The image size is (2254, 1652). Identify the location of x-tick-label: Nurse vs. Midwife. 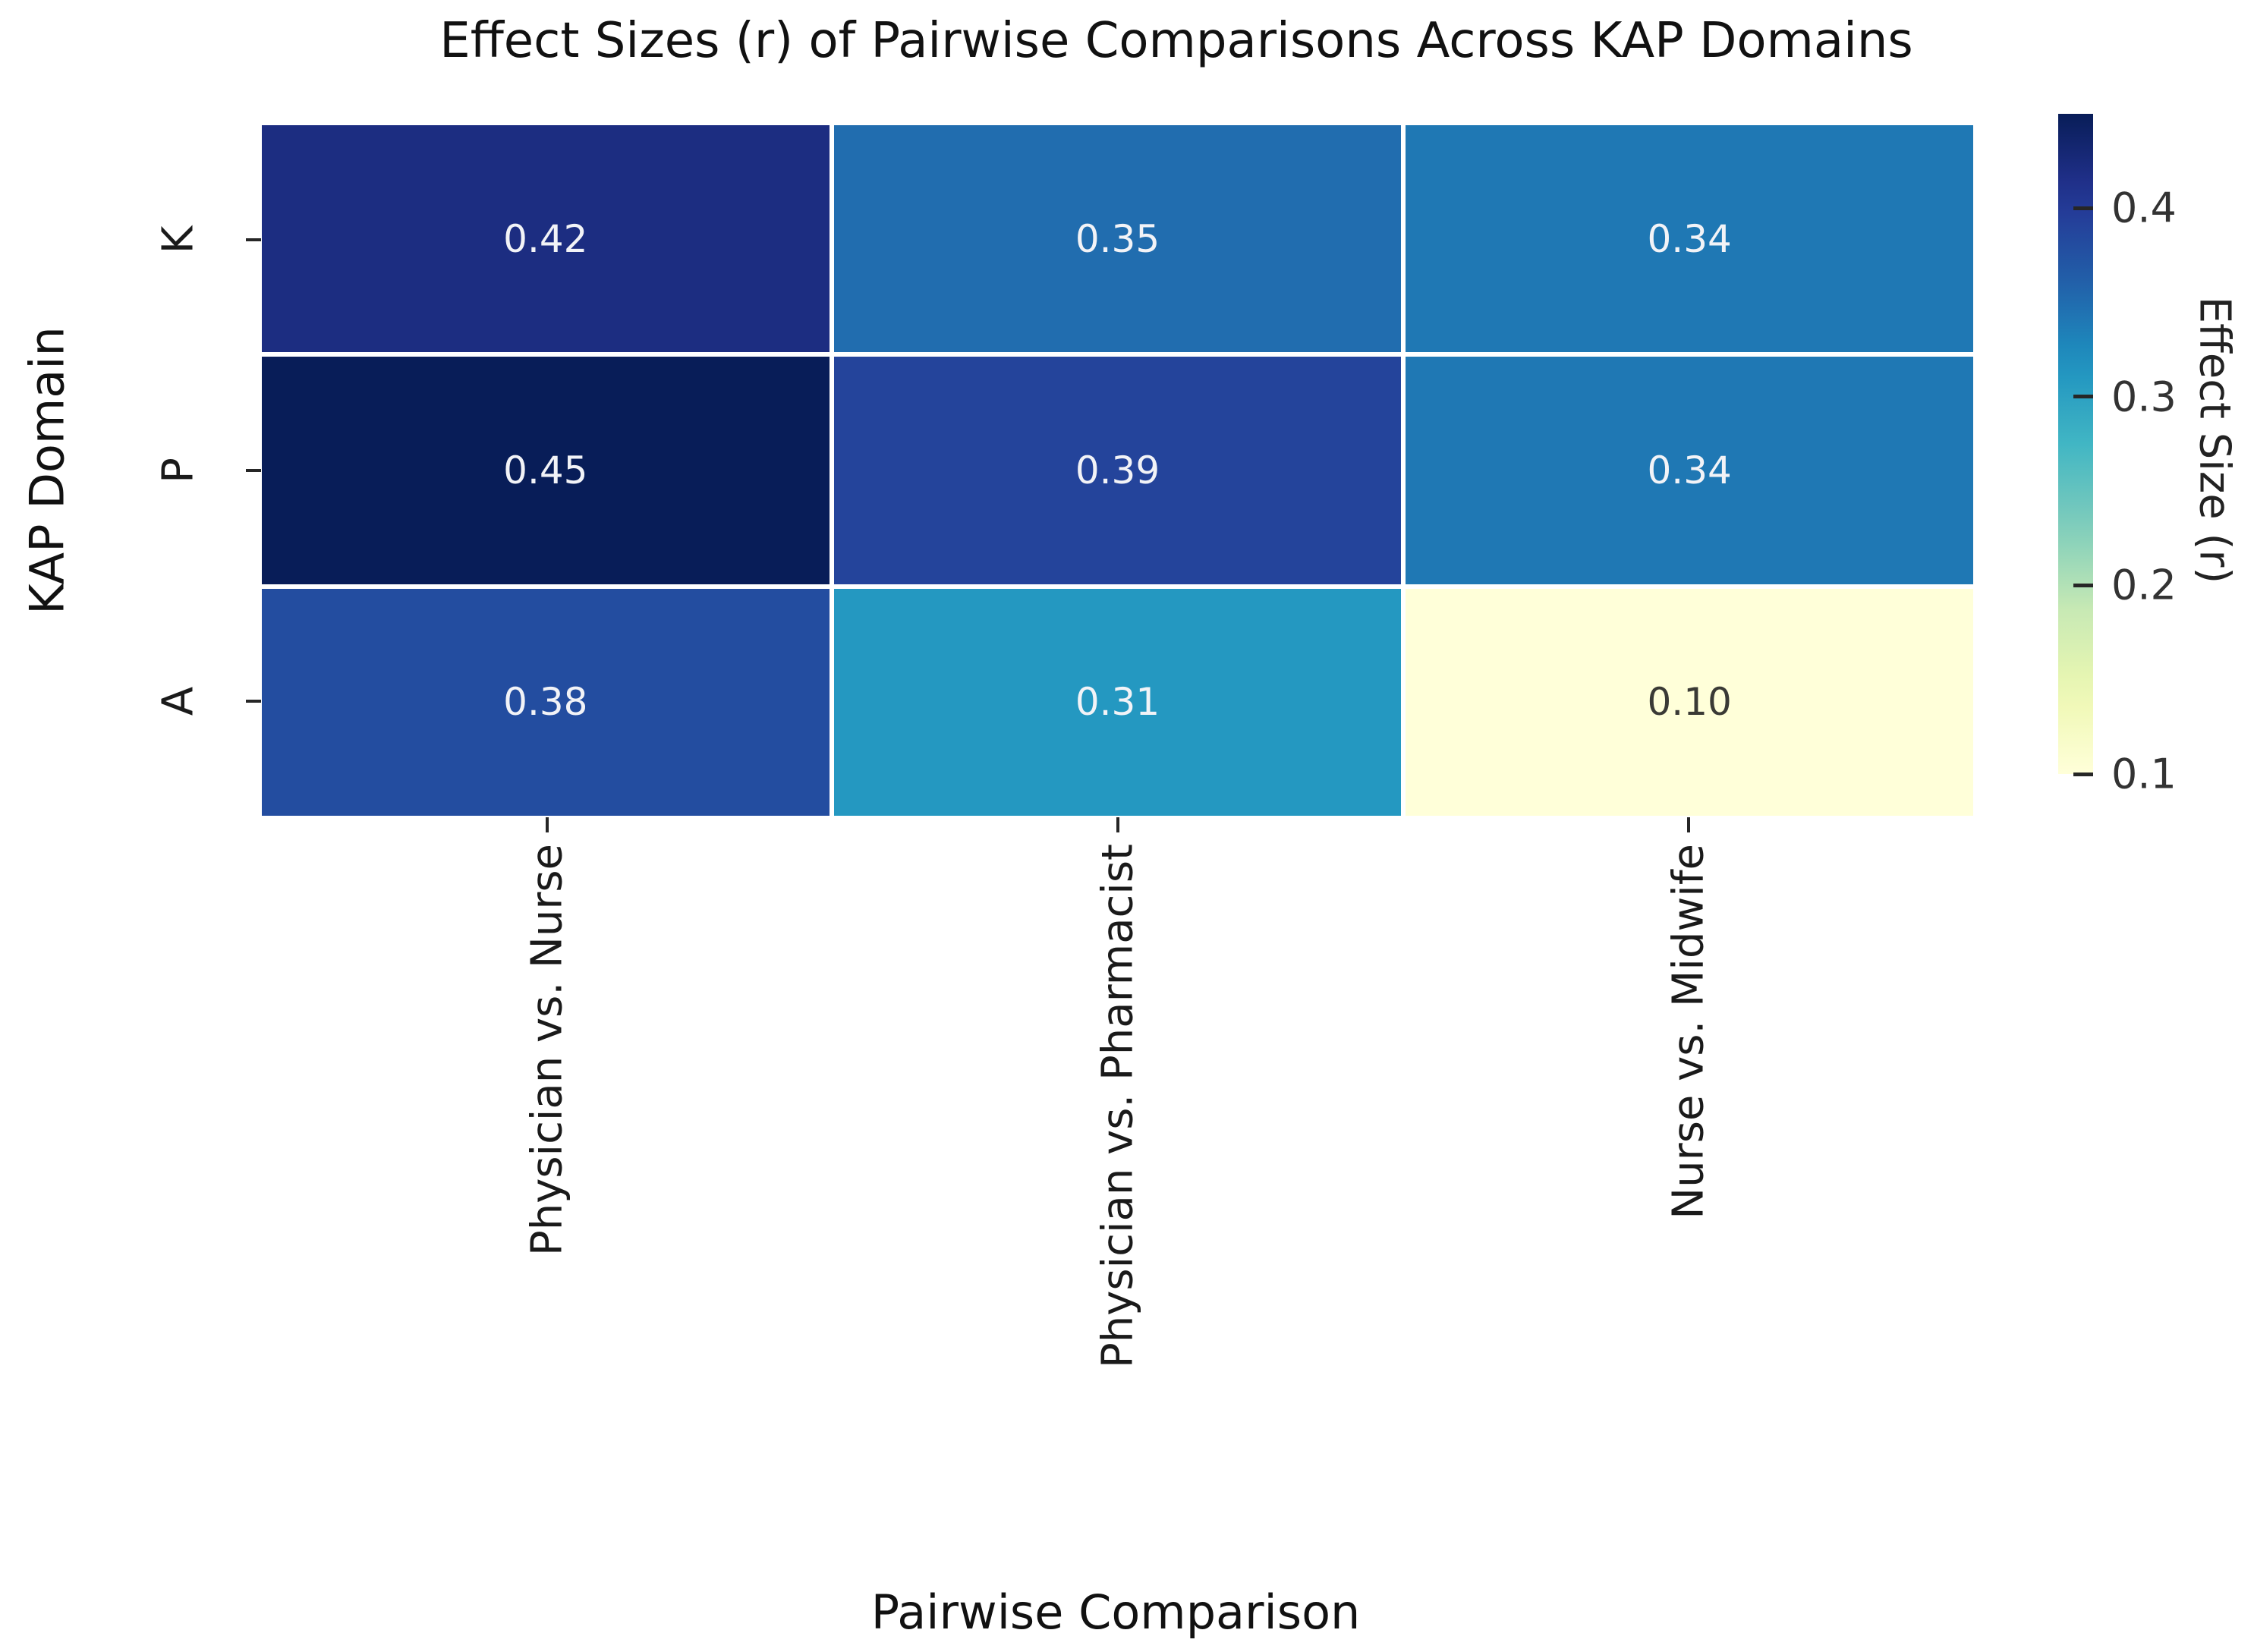
(1689, 1031).